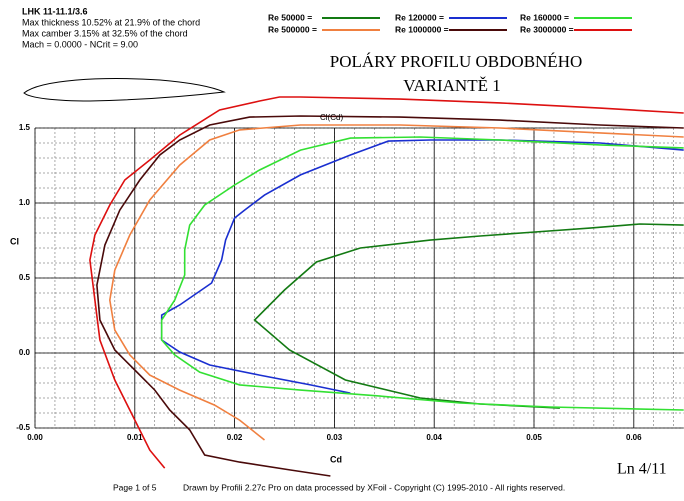 The image size is (684, 501). I want to click on y-tick-label: 0.0, so click(25, 352).